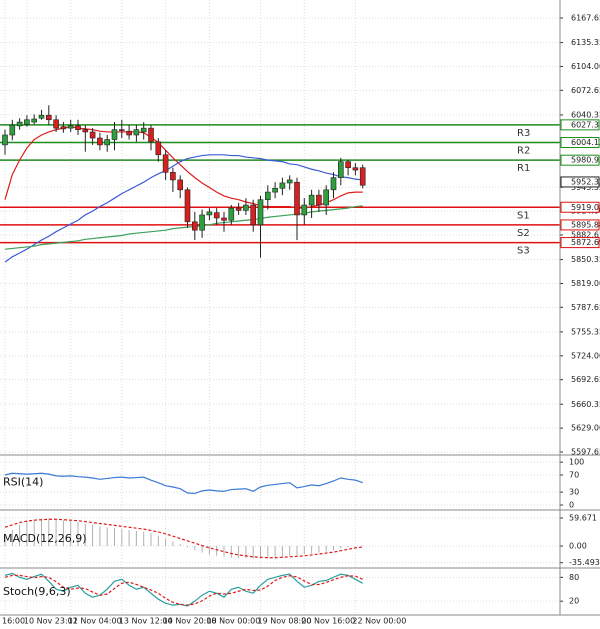  What do you see at coordinates (585, 66) in the screenshot?
I see `y-tick-label: 6104.00` at bounding box center [585, 66].